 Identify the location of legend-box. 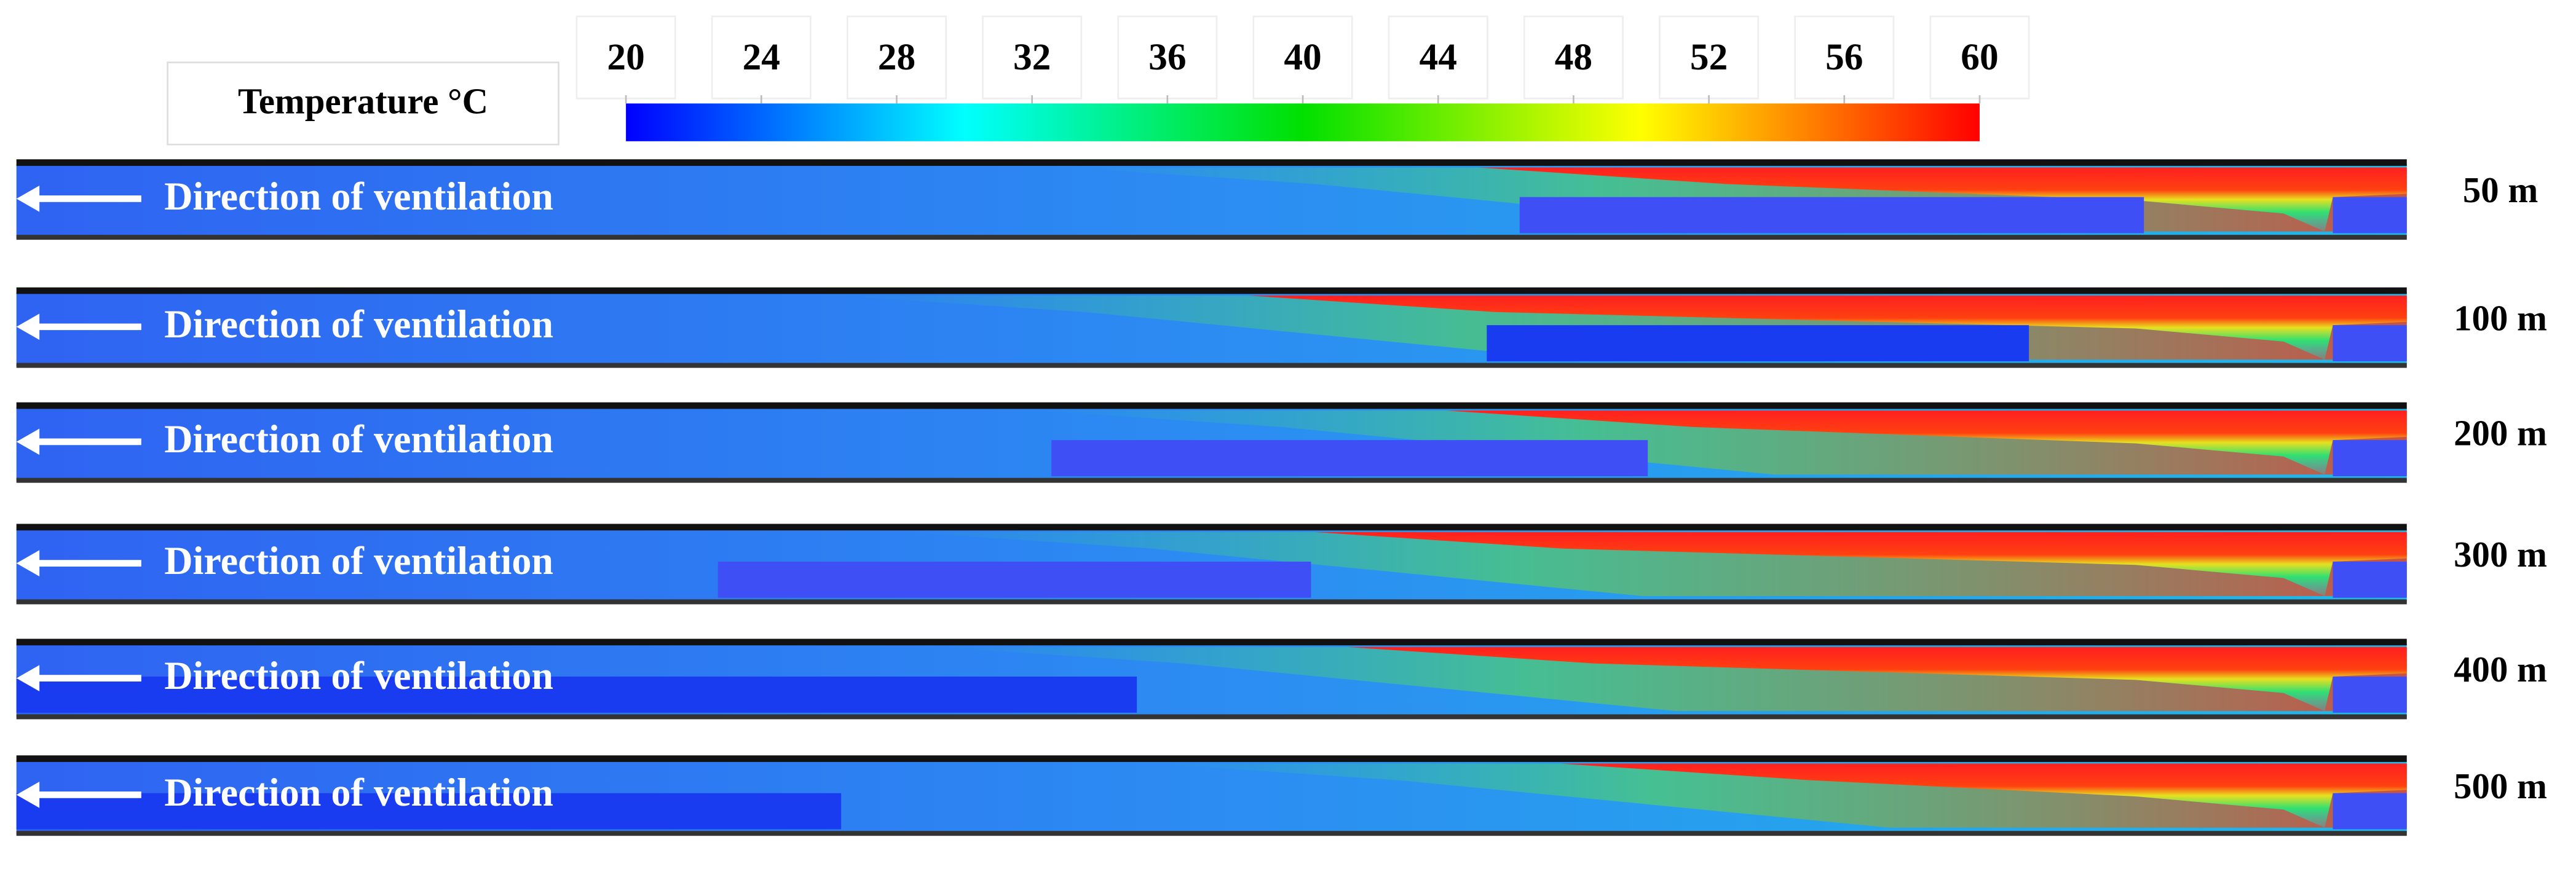
(363, 103).